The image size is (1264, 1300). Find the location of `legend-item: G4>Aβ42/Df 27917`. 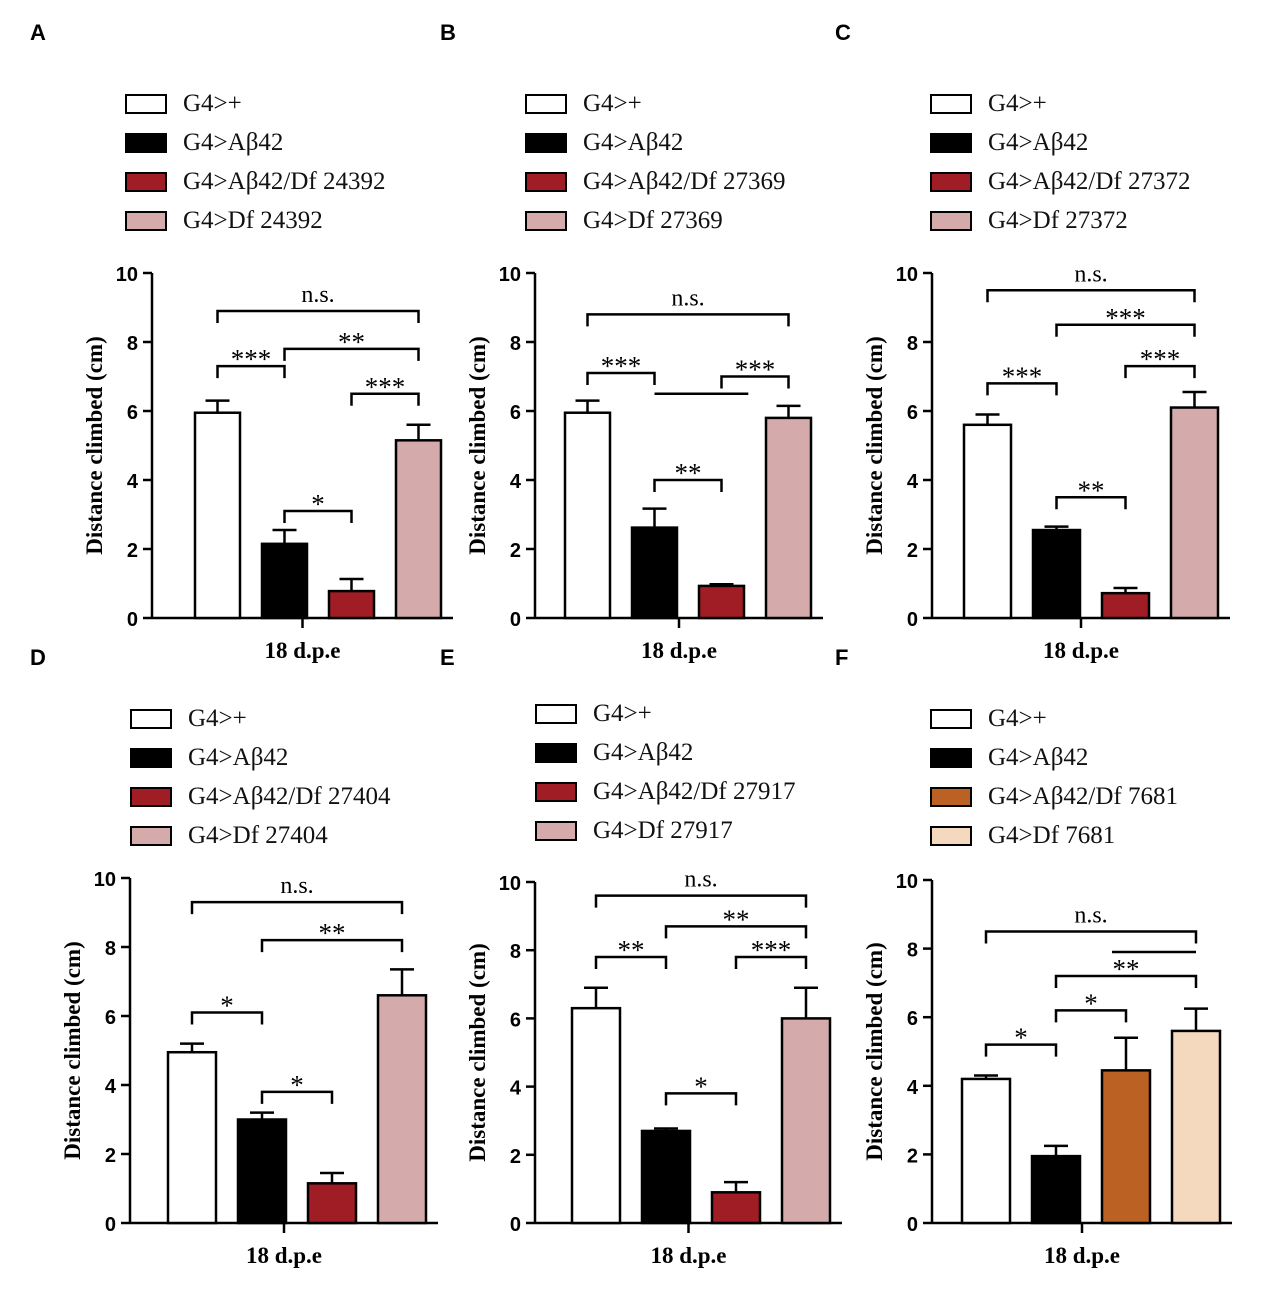

legend-item: G4>Aβ42/Df 27917 is located at coordinates (700, 793).